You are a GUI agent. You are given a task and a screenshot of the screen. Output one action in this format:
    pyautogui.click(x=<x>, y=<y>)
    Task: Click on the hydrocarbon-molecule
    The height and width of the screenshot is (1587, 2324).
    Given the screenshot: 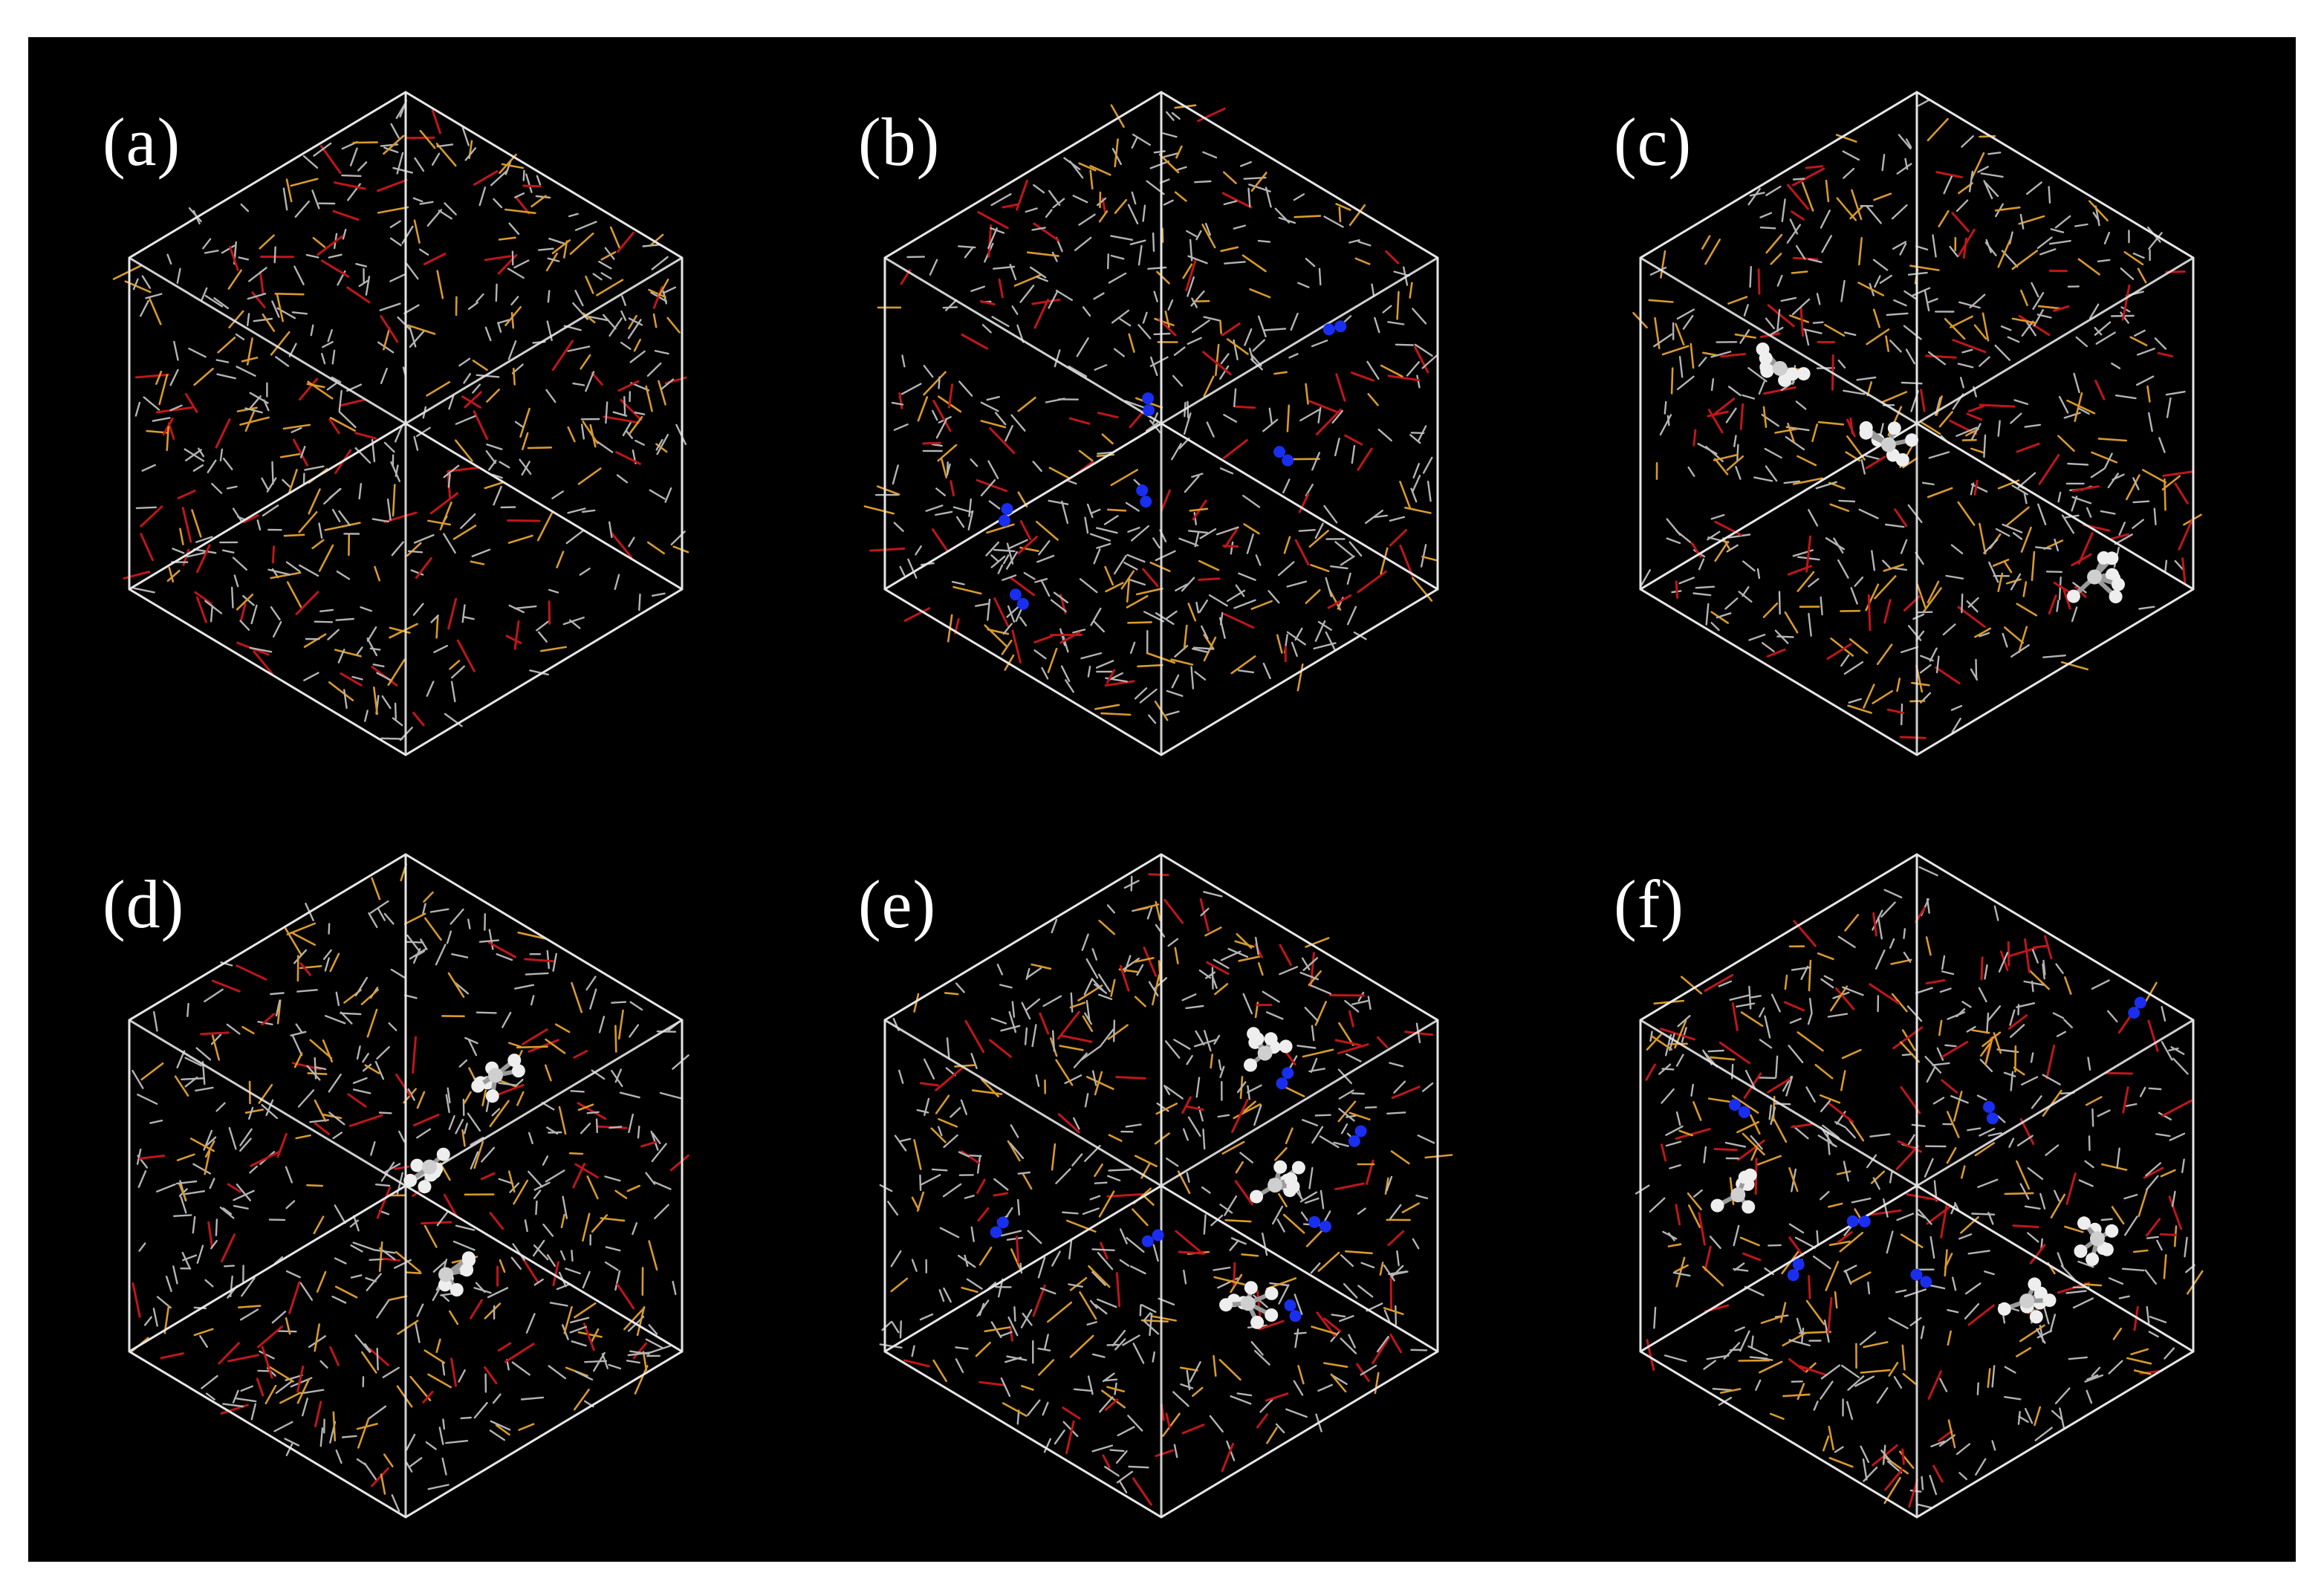 What is the action you would take?
    pyautogui.click(x=1249, y=1305)
    